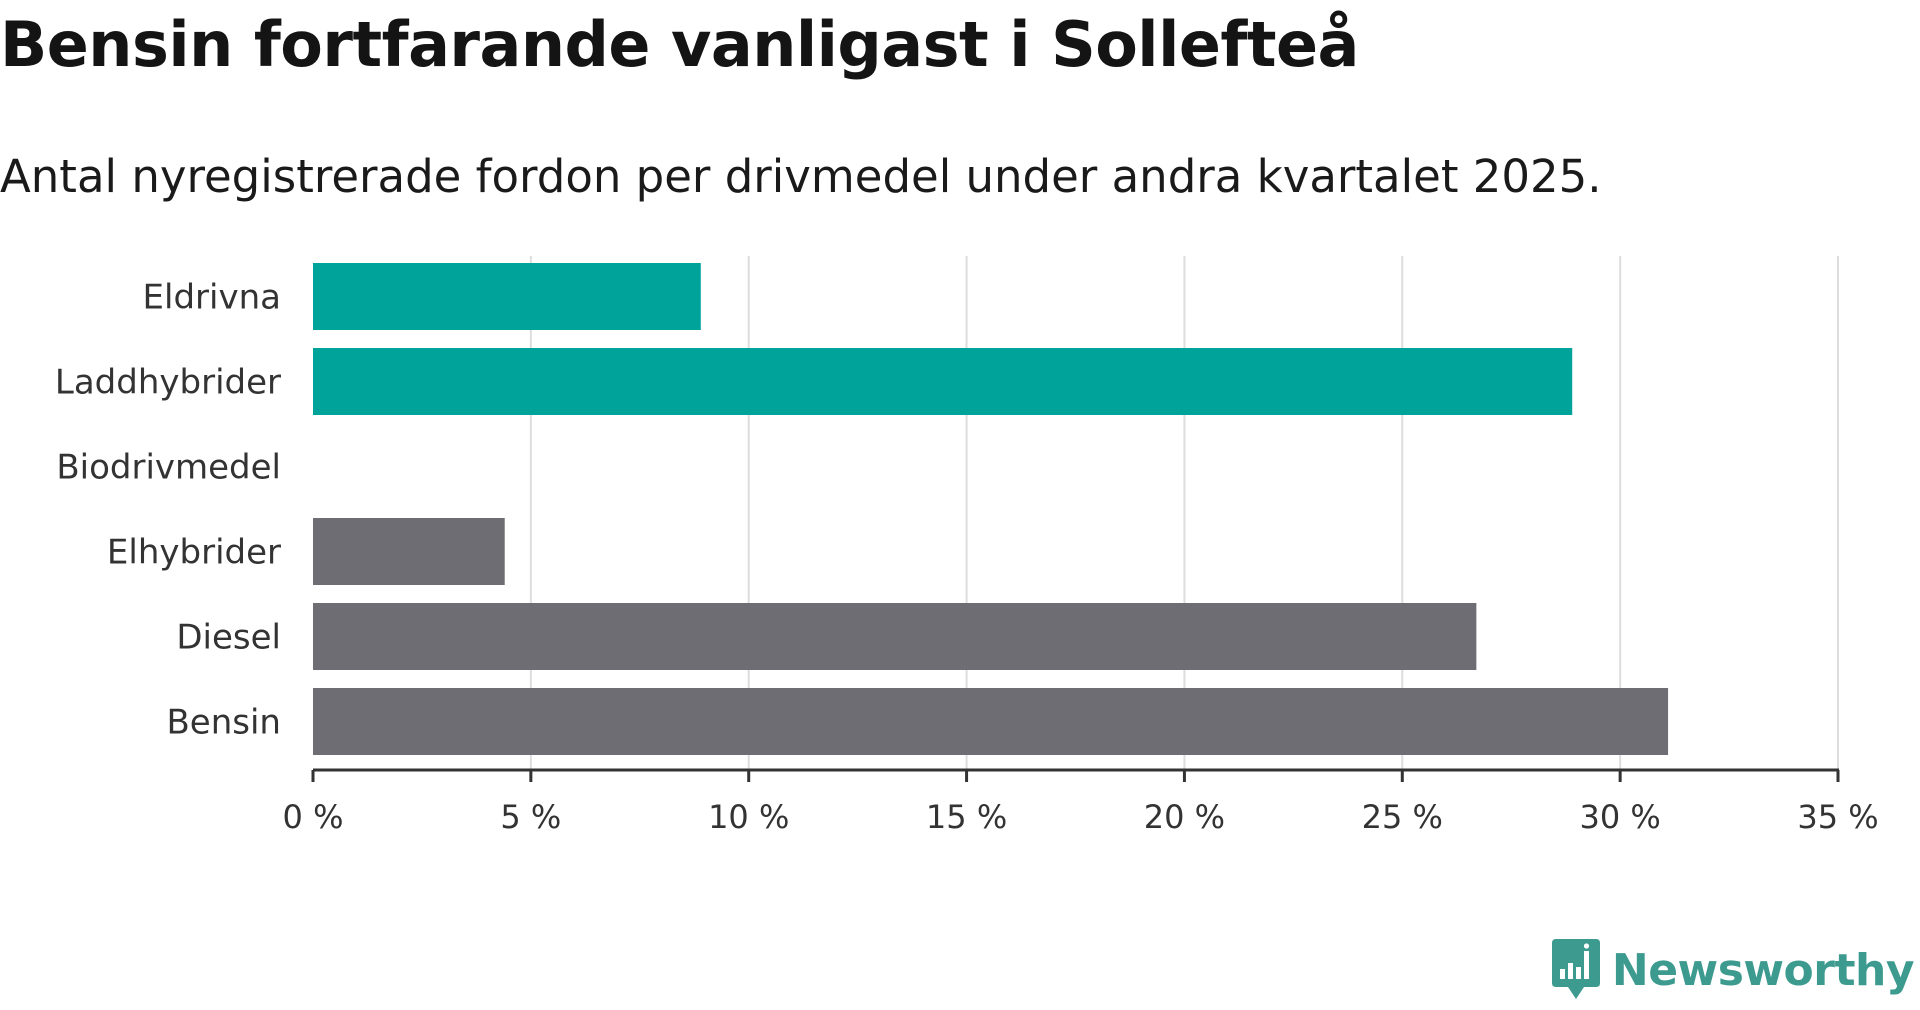  I want to click on x-axis: 0 % 5 % 10 % 15 % 20 % 25 % 30 % 35 %, so click(1081, 802).